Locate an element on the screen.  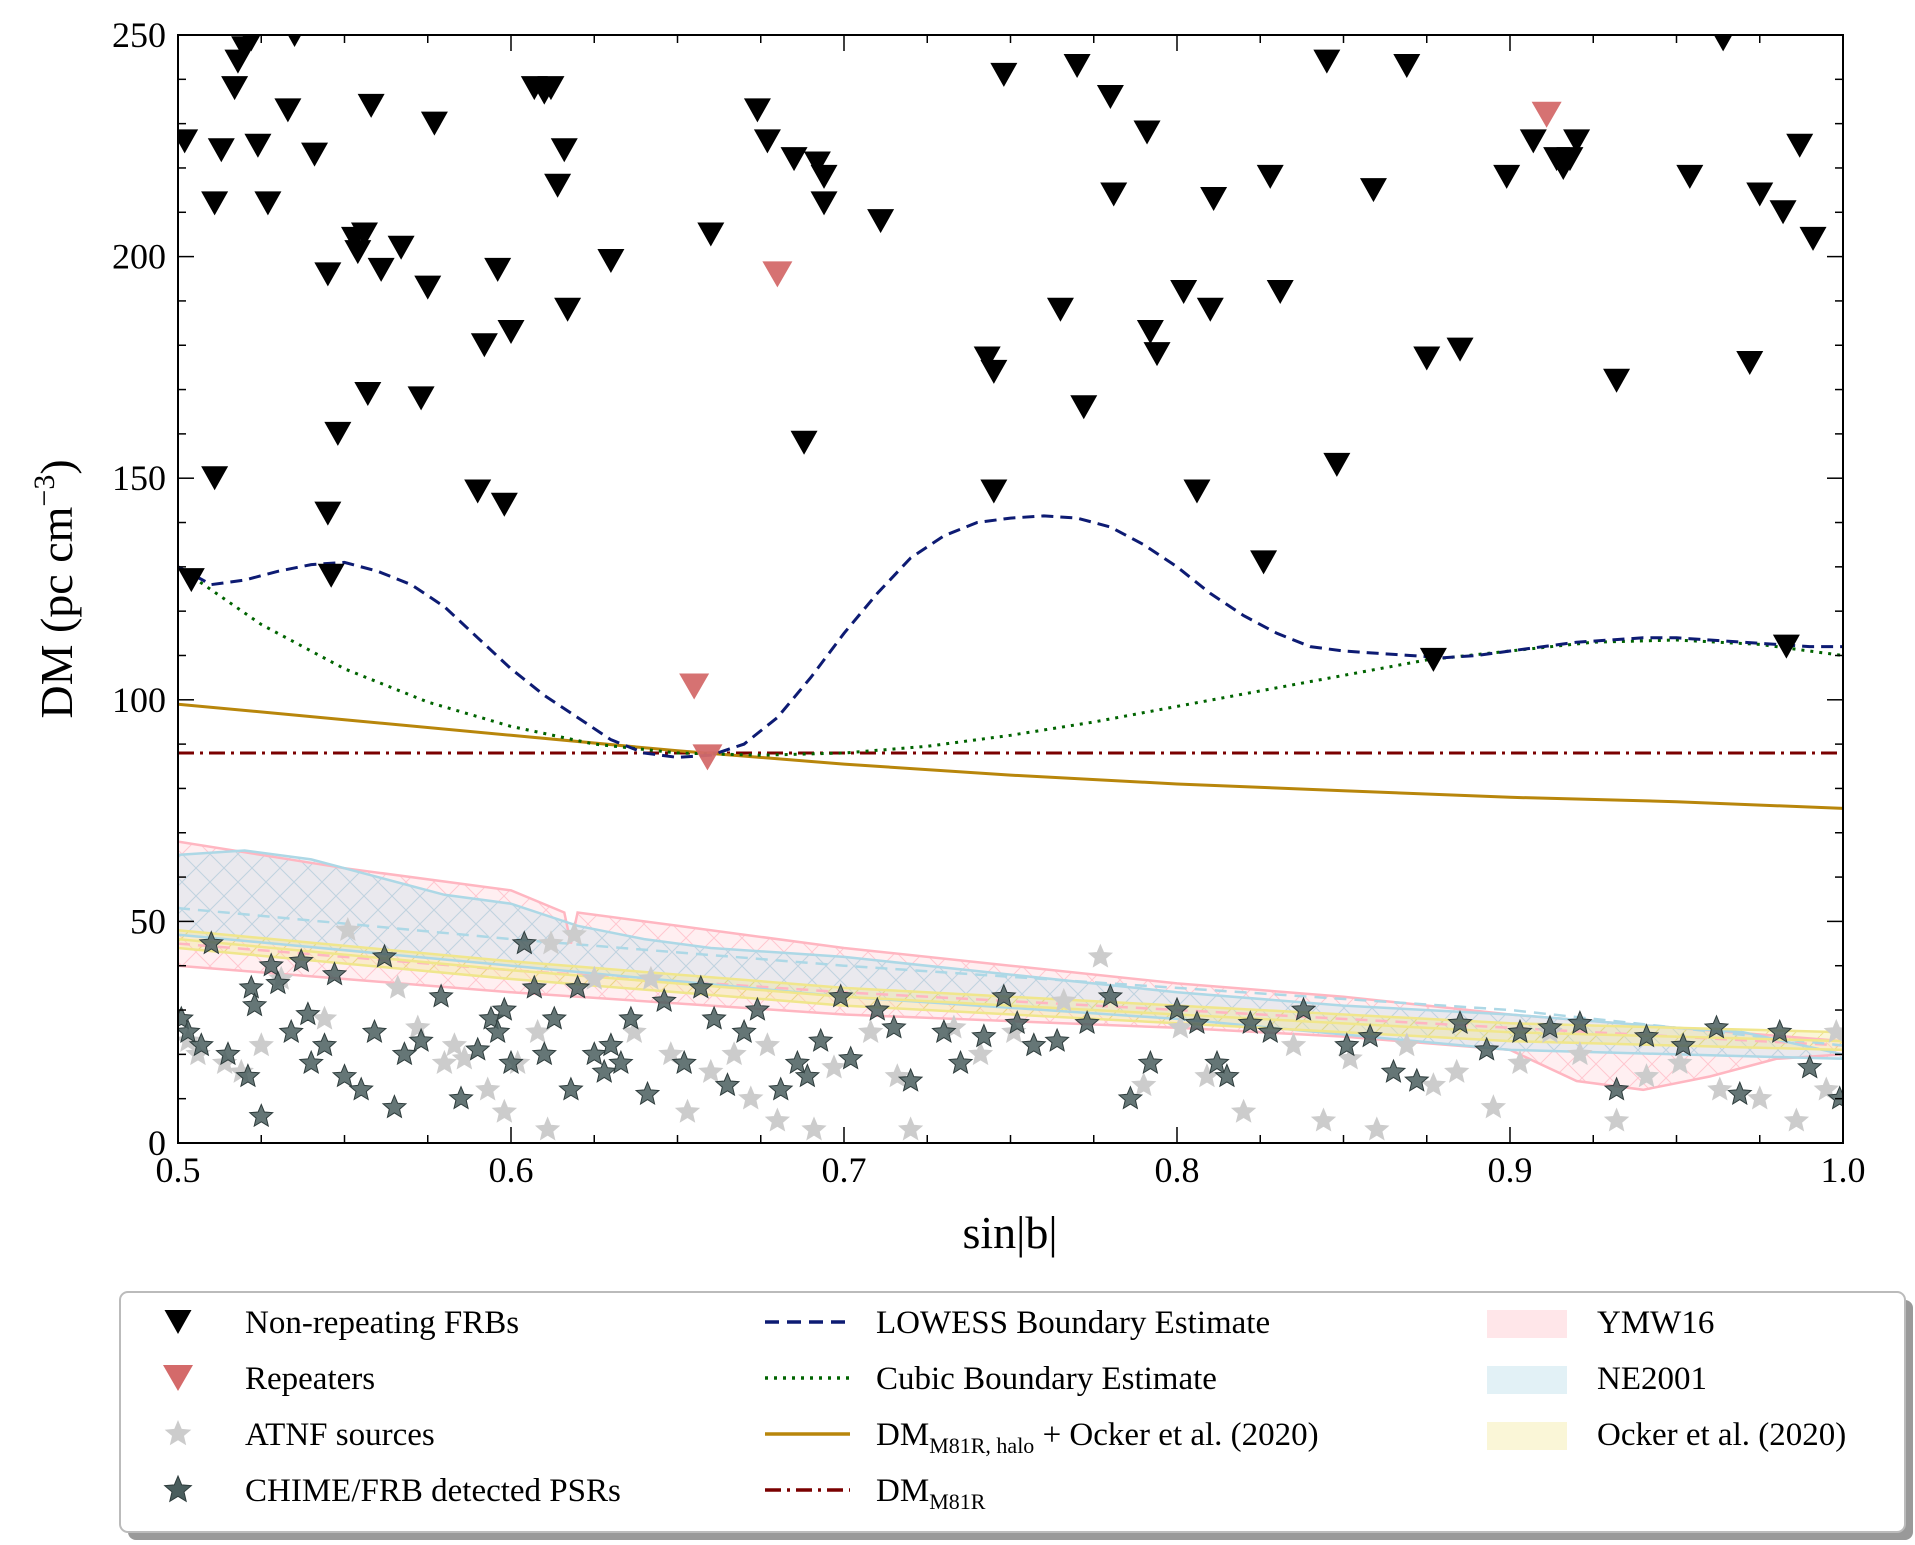
legend-atnf: ATNF sources is located at coordinates (340, 1435).